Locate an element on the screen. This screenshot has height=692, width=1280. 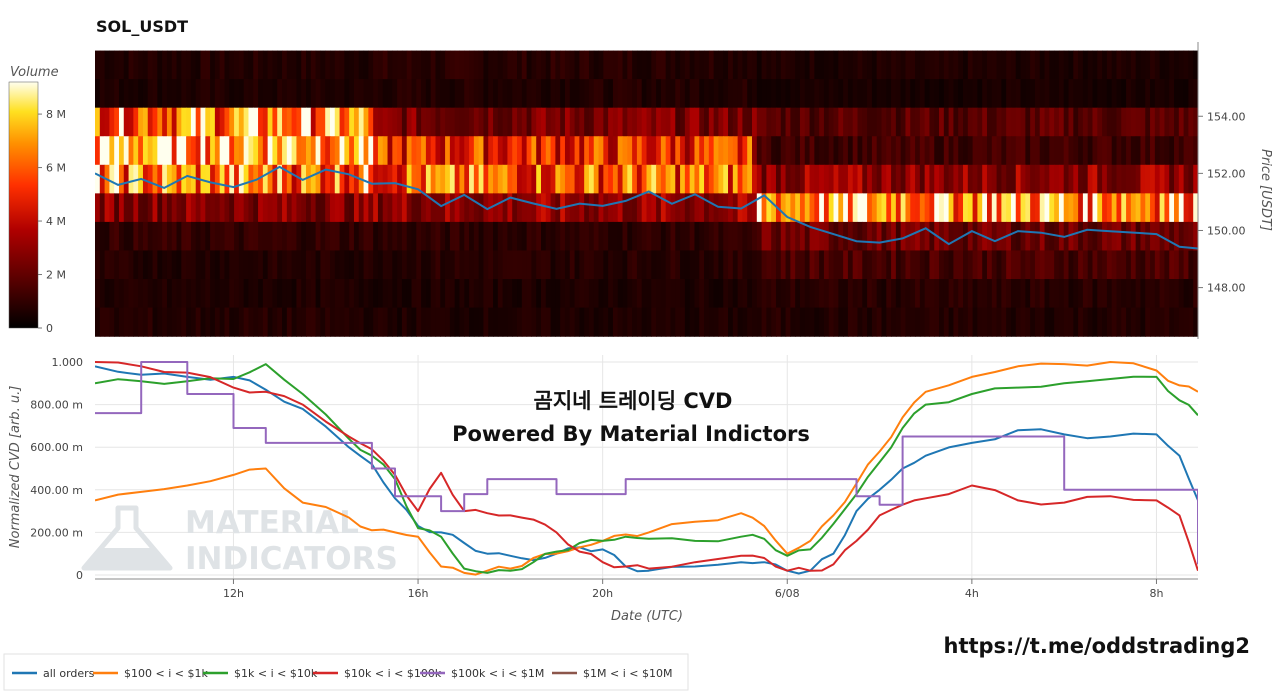
cvd-overlay-subtitle: Powered By Material Indictors is located at coordinates (631, 434).